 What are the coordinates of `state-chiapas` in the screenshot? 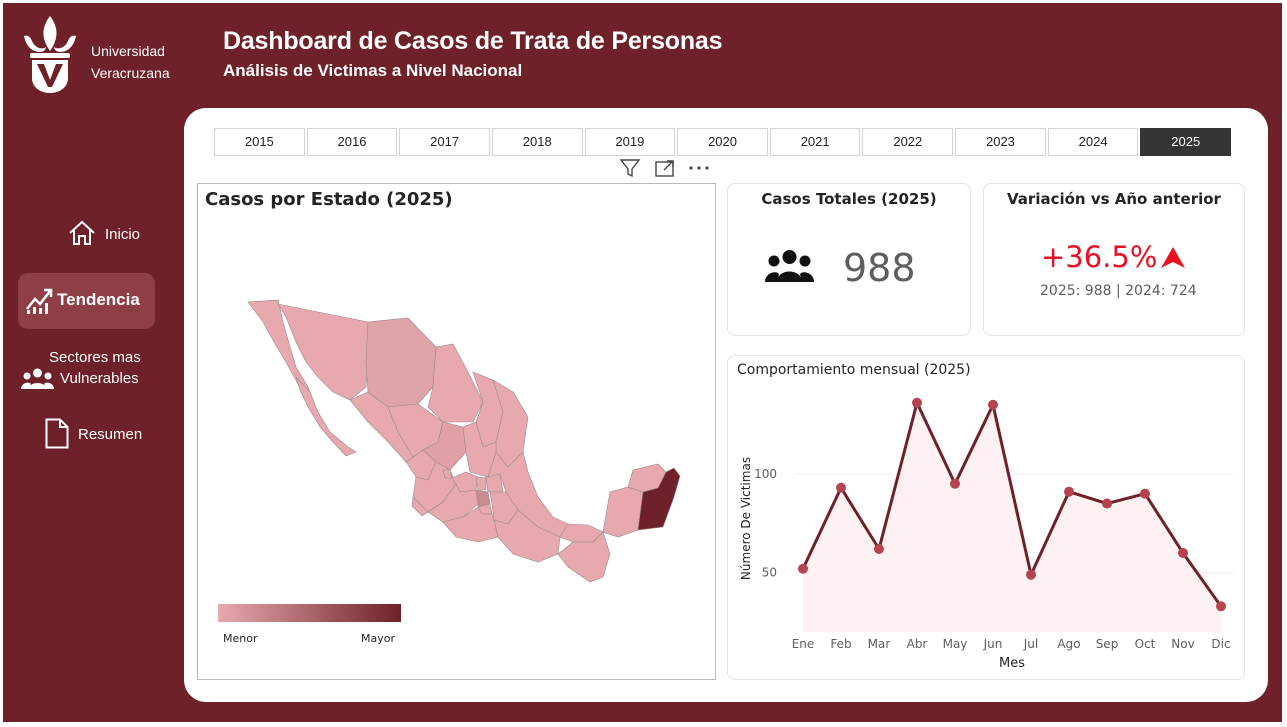 It's located at (584, 557).